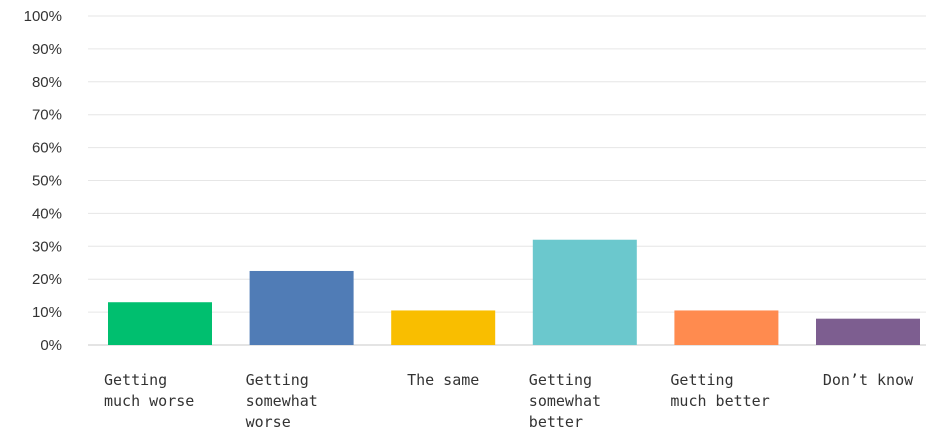 The height and width of the screenshot is (443, 928). What do you see at coordinates (47, 246) in the screenshot?
I see `y-tick-label: 30%` at bounding box center [47, 246].